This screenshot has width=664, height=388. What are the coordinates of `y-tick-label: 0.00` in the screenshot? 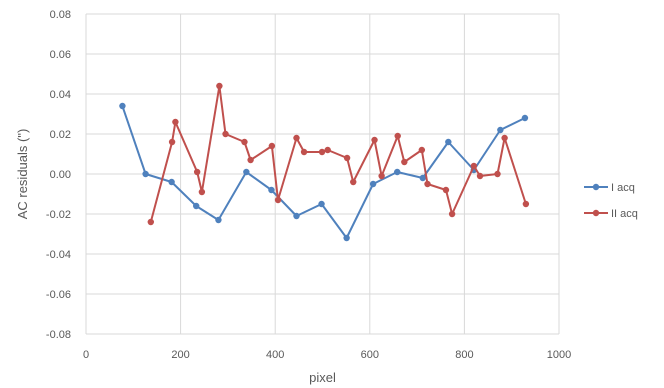 It's located at (60, 175).